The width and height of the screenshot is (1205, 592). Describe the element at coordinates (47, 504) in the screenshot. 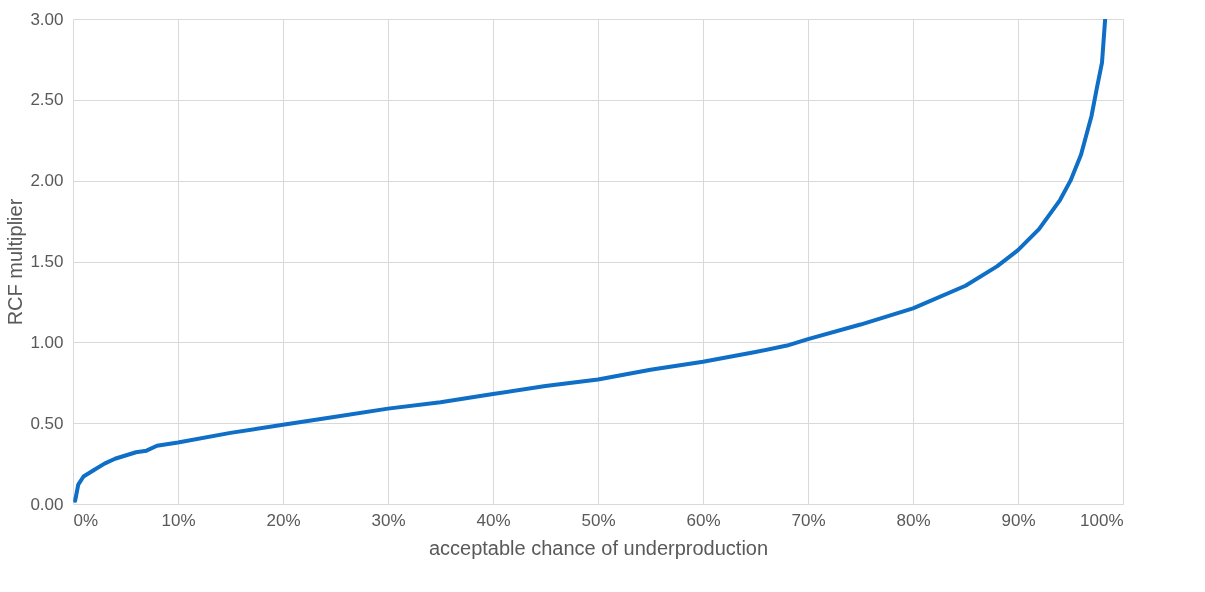

I see `y-tick-label: 0.00` at that location.